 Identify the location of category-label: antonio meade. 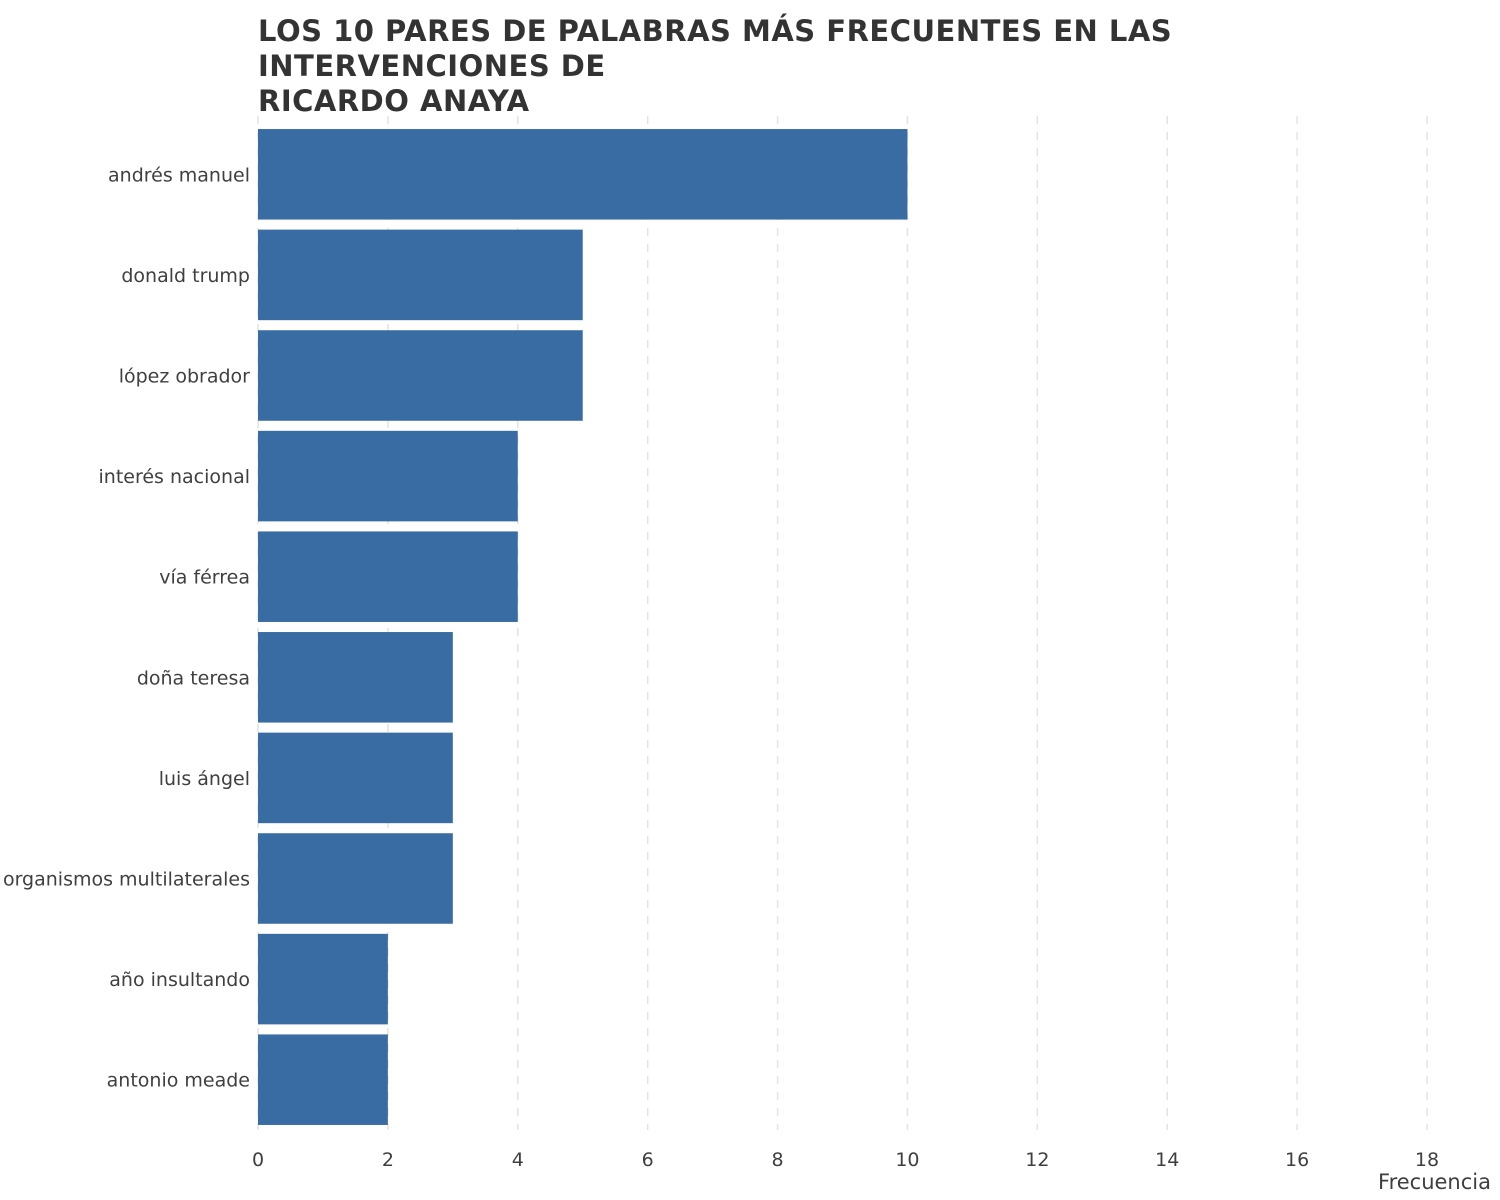
(178, 1081).